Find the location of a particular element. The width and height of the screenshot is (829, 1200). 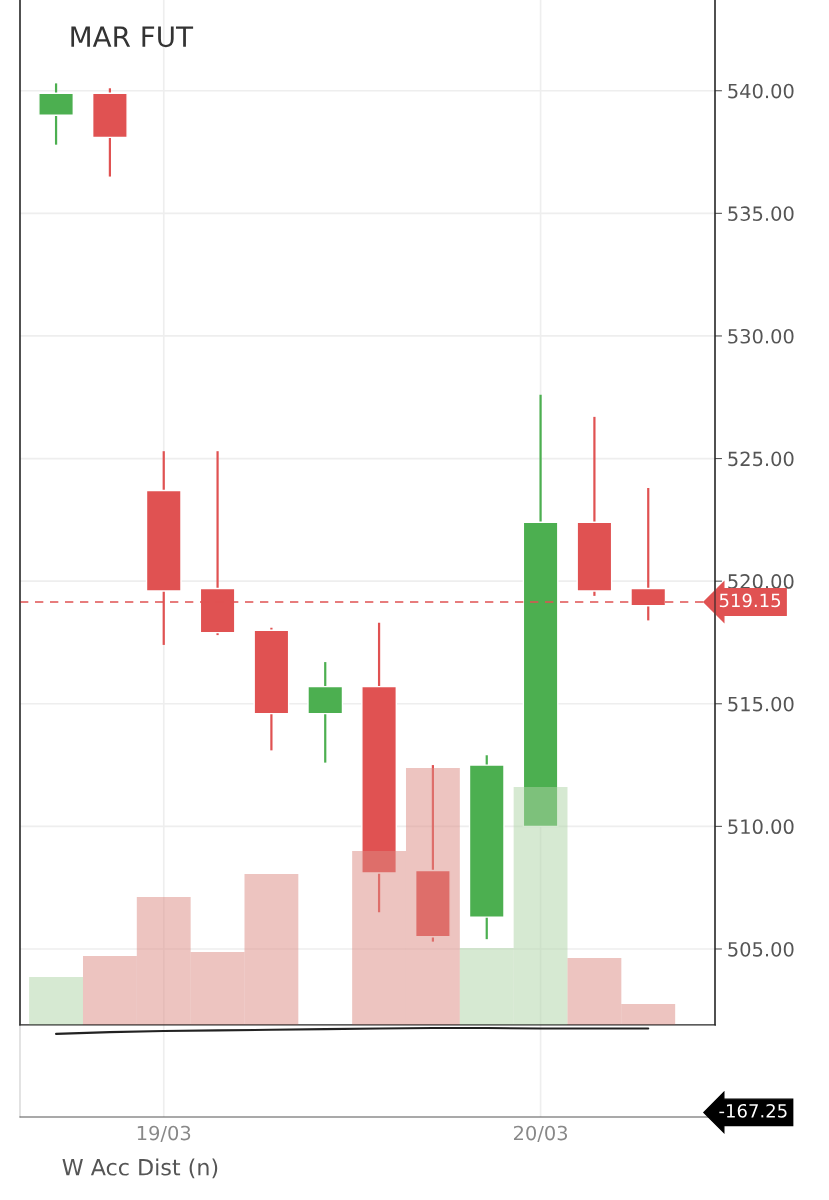

ref-line-label: 519.15 is located at coordinates (750, 600).